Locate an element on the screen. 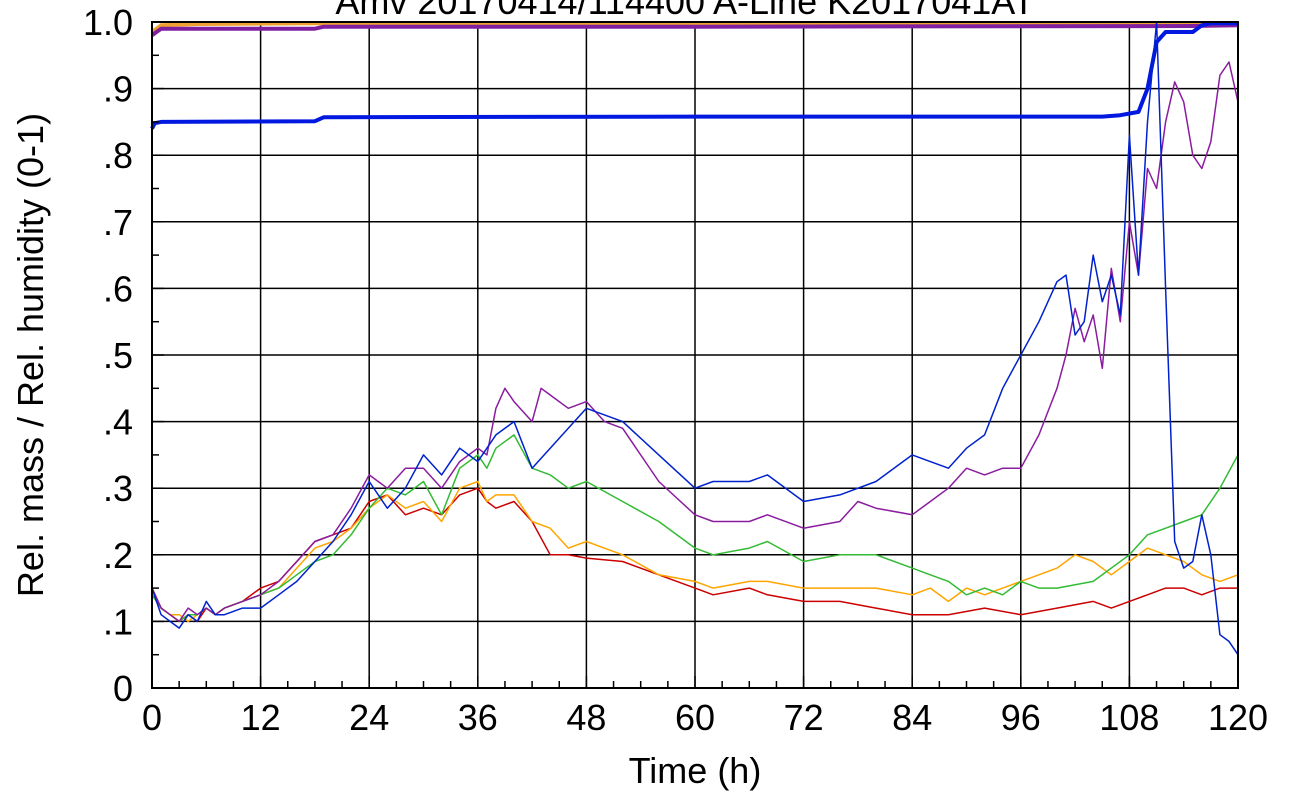 The image size is (1293, 797). y-tick-label: .2 is located at coordinates (118, 555).